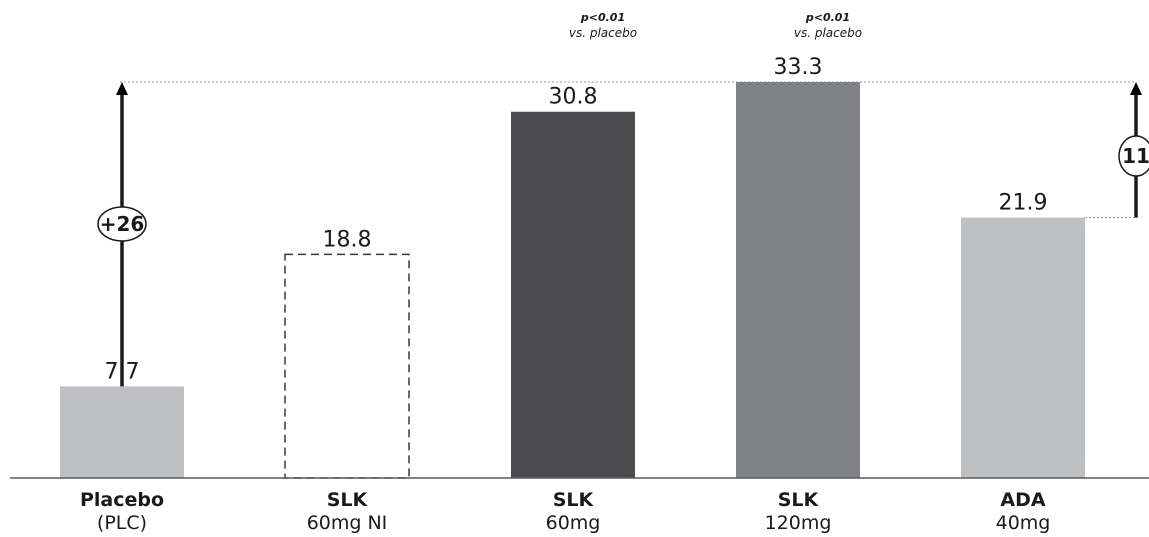  Describe the element at coordinates (574, 500) in the screenshot. I see `category-label-2: SLK` at that location.